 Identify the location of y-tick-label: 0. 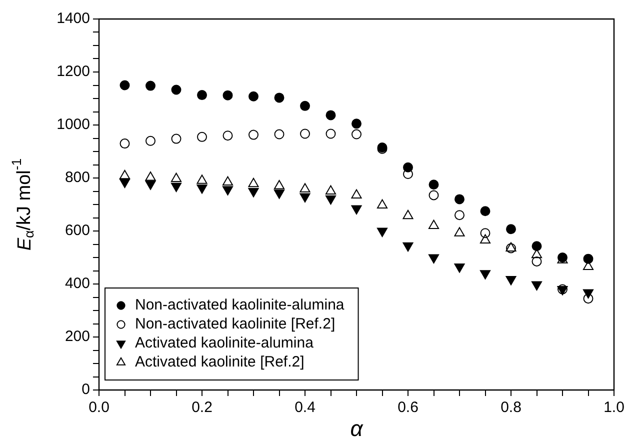
(86, 389).